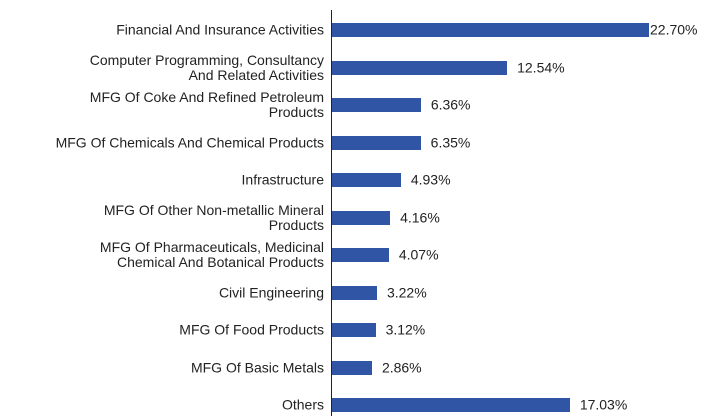 The height and width of the screenshot is (416, 705). What do you see at coordinates (282, 179) in the screenshot?
I see `category-label: Infrastructure` at bounding box center [282, 179].